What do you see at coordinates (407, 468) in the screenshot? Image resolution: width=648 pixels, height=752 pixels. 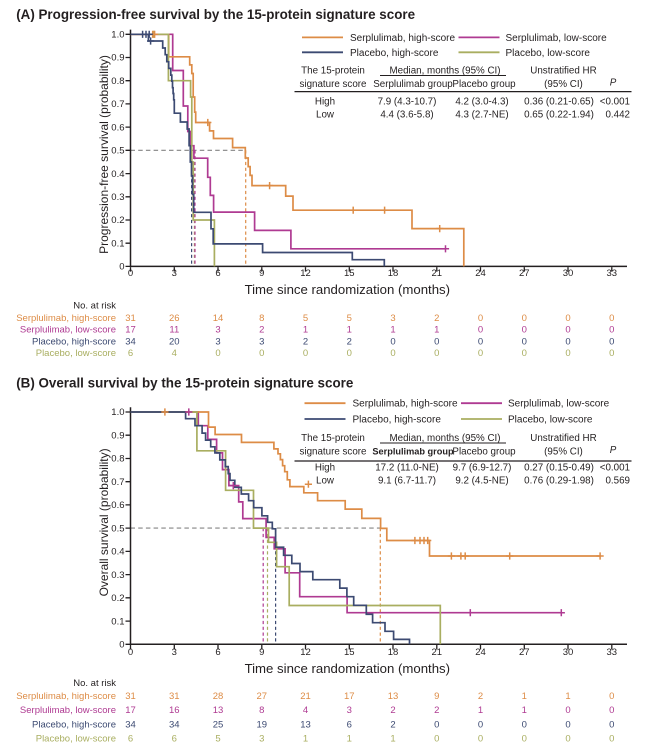 I see `svg-text: 17.2 (11.0-NE)` at bounding box center [407, 468].